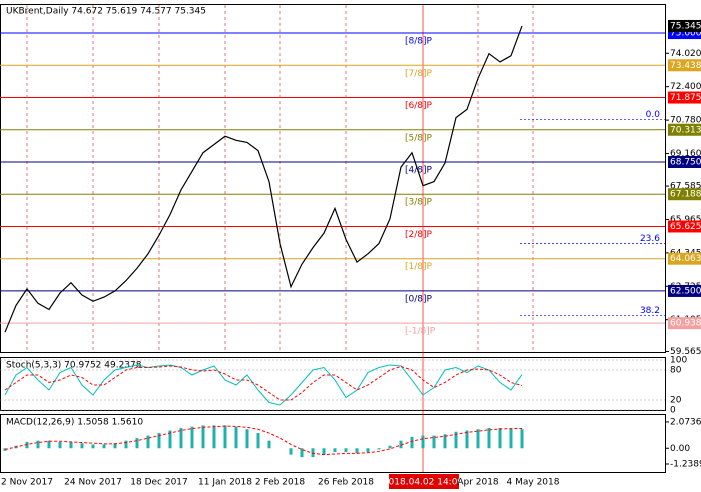  What do you see at coordinates (685, 187) in the screenshot?
I see `y-tick-label: 67.585` at bounding box center [685, 187].